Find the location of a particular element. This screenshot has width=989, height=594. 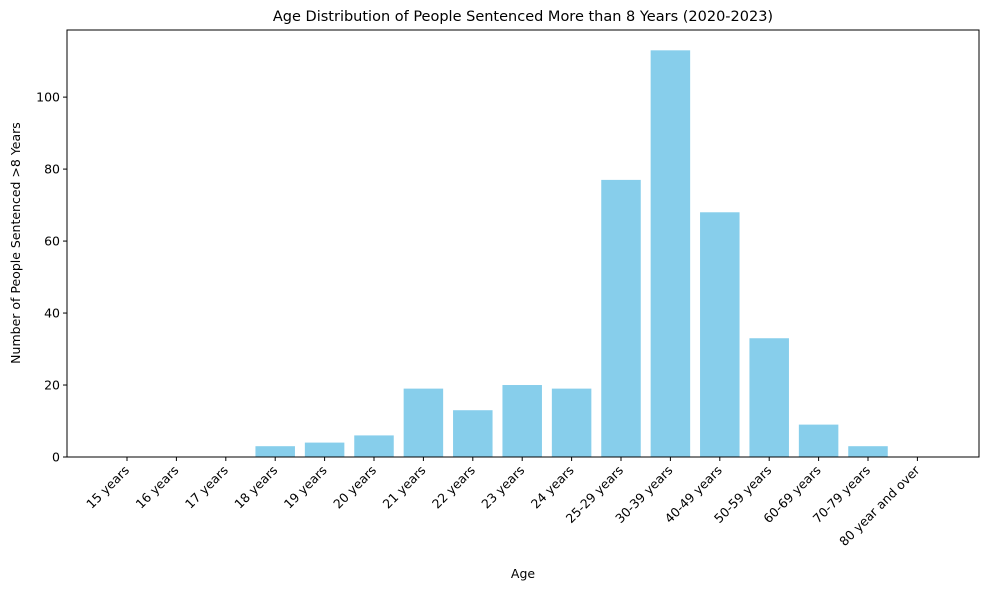

x-tick-label: 21 years is located at coordinates (404, 487).